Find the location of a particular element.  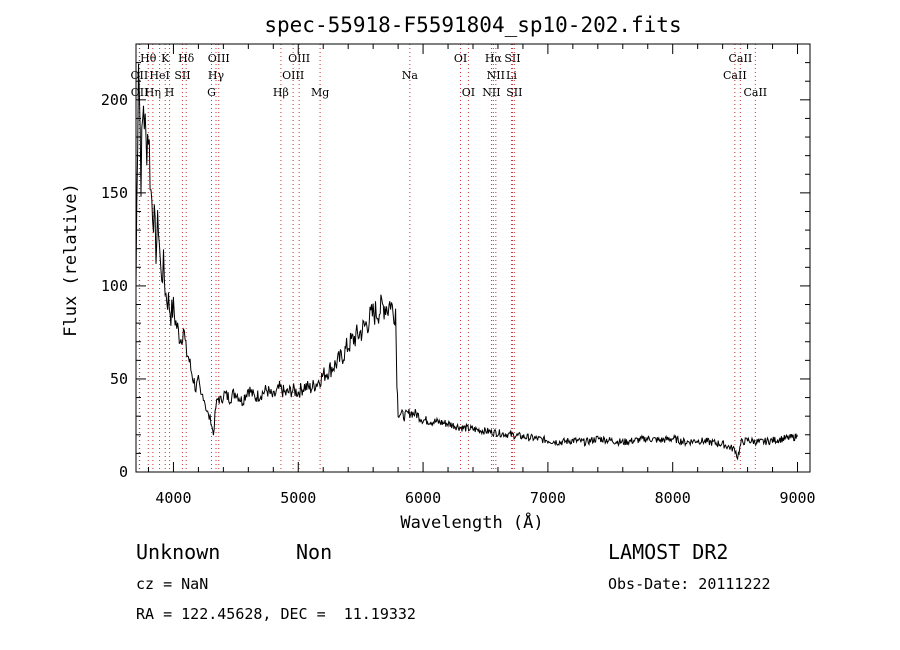

x-tick-label: 9000 is located at coordinates (797, 498).